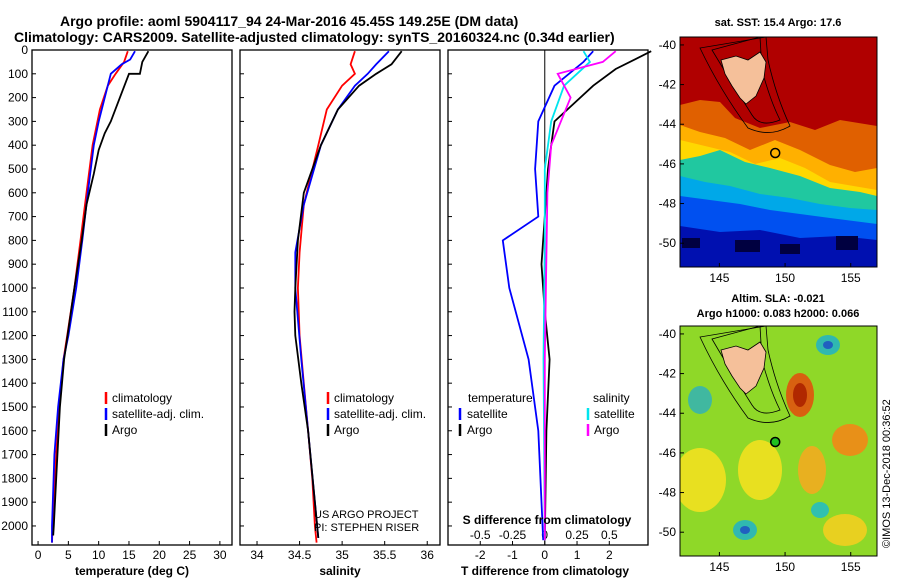  What do you see at coordinates (160, 555) in the screenshot?
I see `x-tick-label: 20` at bounding box center [160, 555].